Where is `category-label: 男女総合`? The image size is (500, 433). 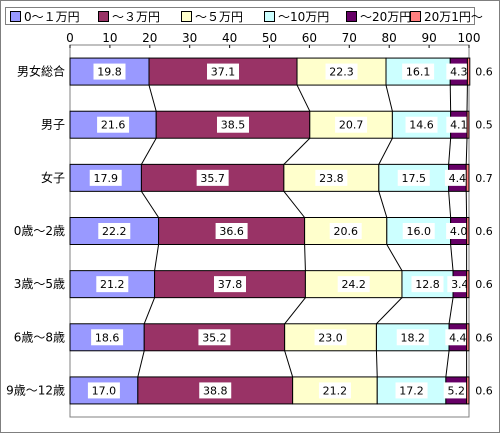
category-label: 男女総合 is located at coordinates (41, 71).